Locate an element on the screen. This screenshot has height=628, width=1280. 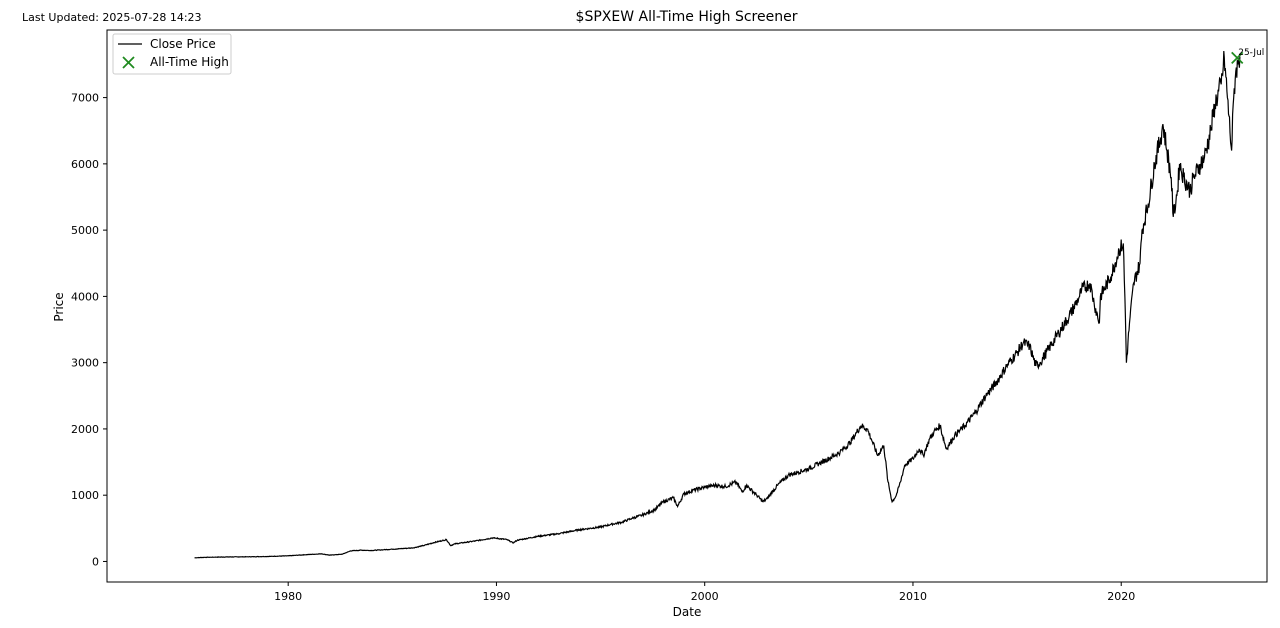
y-tick-label: 1000 is located at coordinates (85, 495).